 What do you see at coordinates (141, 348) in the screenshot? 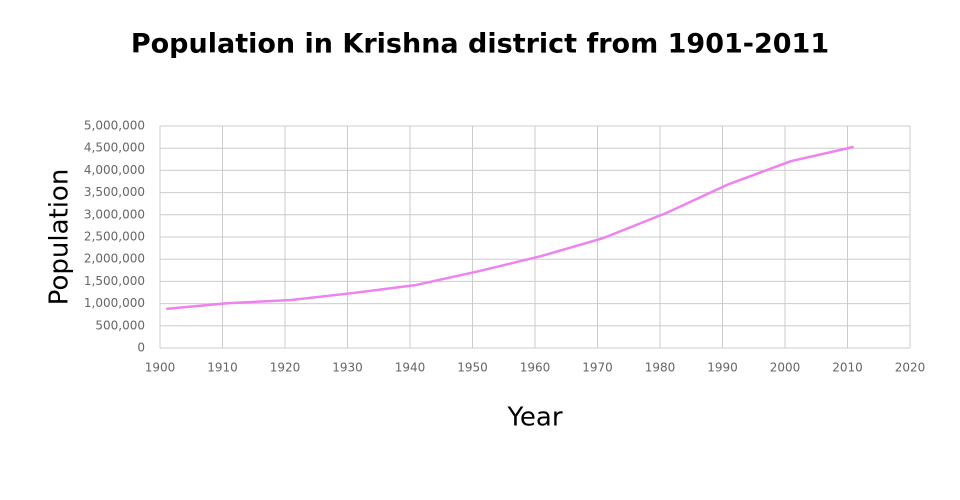
I see `y-tick-label: 0` at bounding box center [141, 348].